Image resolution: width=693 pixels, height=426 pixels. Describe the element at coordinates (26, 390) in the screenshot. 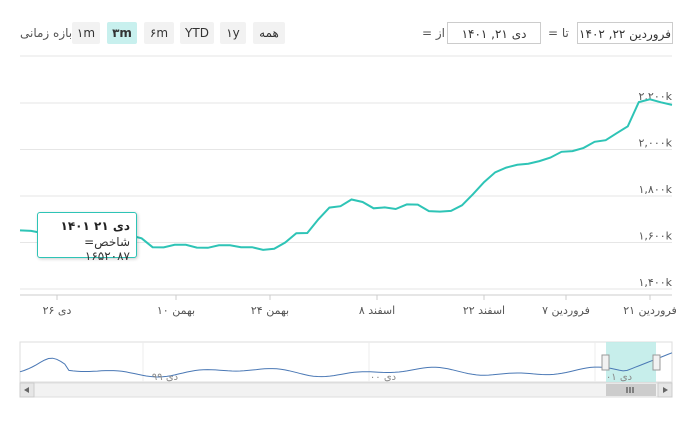

I see `chevron-left-icon` at that location.